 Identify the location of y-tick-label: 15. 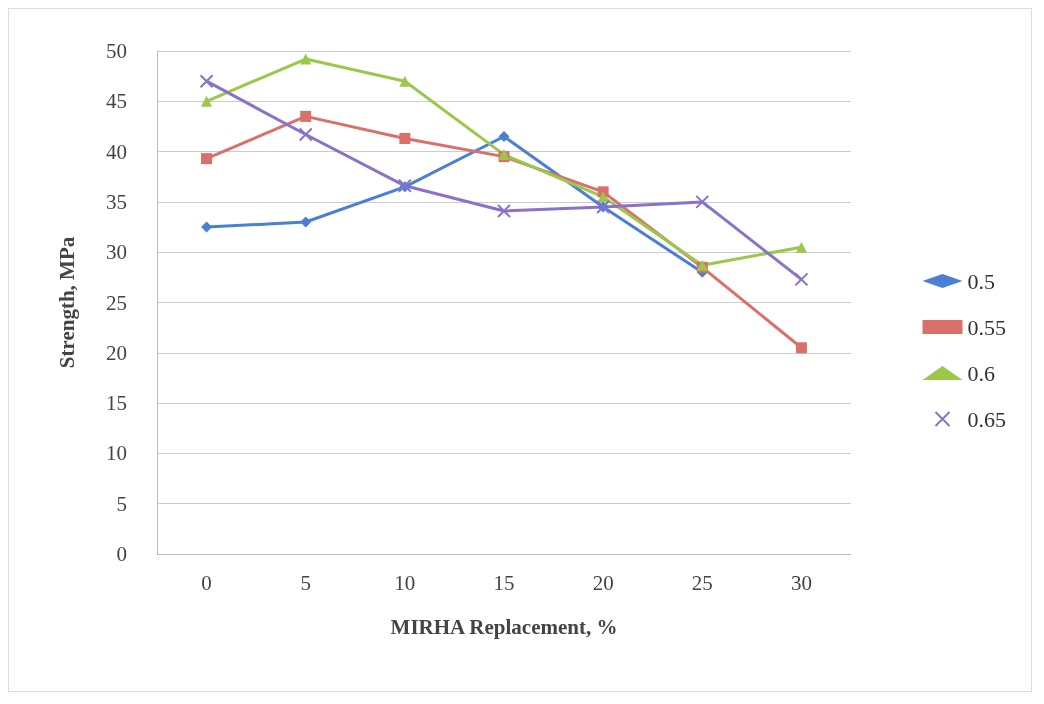
(116, 403).